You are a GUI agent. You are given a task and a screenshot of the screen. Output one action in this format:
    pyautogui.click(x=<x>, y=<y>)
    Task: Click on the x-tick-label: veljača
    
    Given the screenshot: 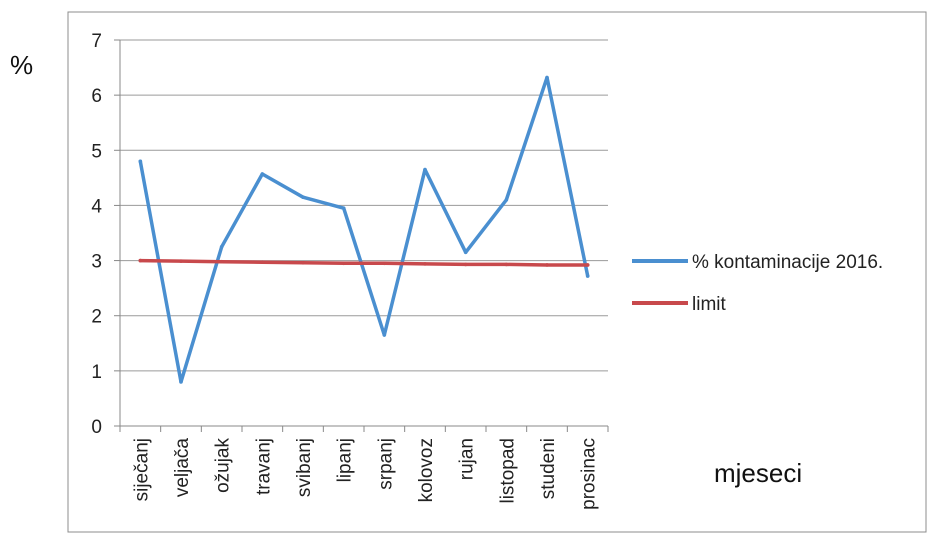 What is the action you would take?
    pyautogui.click(x=182, y=468)
    